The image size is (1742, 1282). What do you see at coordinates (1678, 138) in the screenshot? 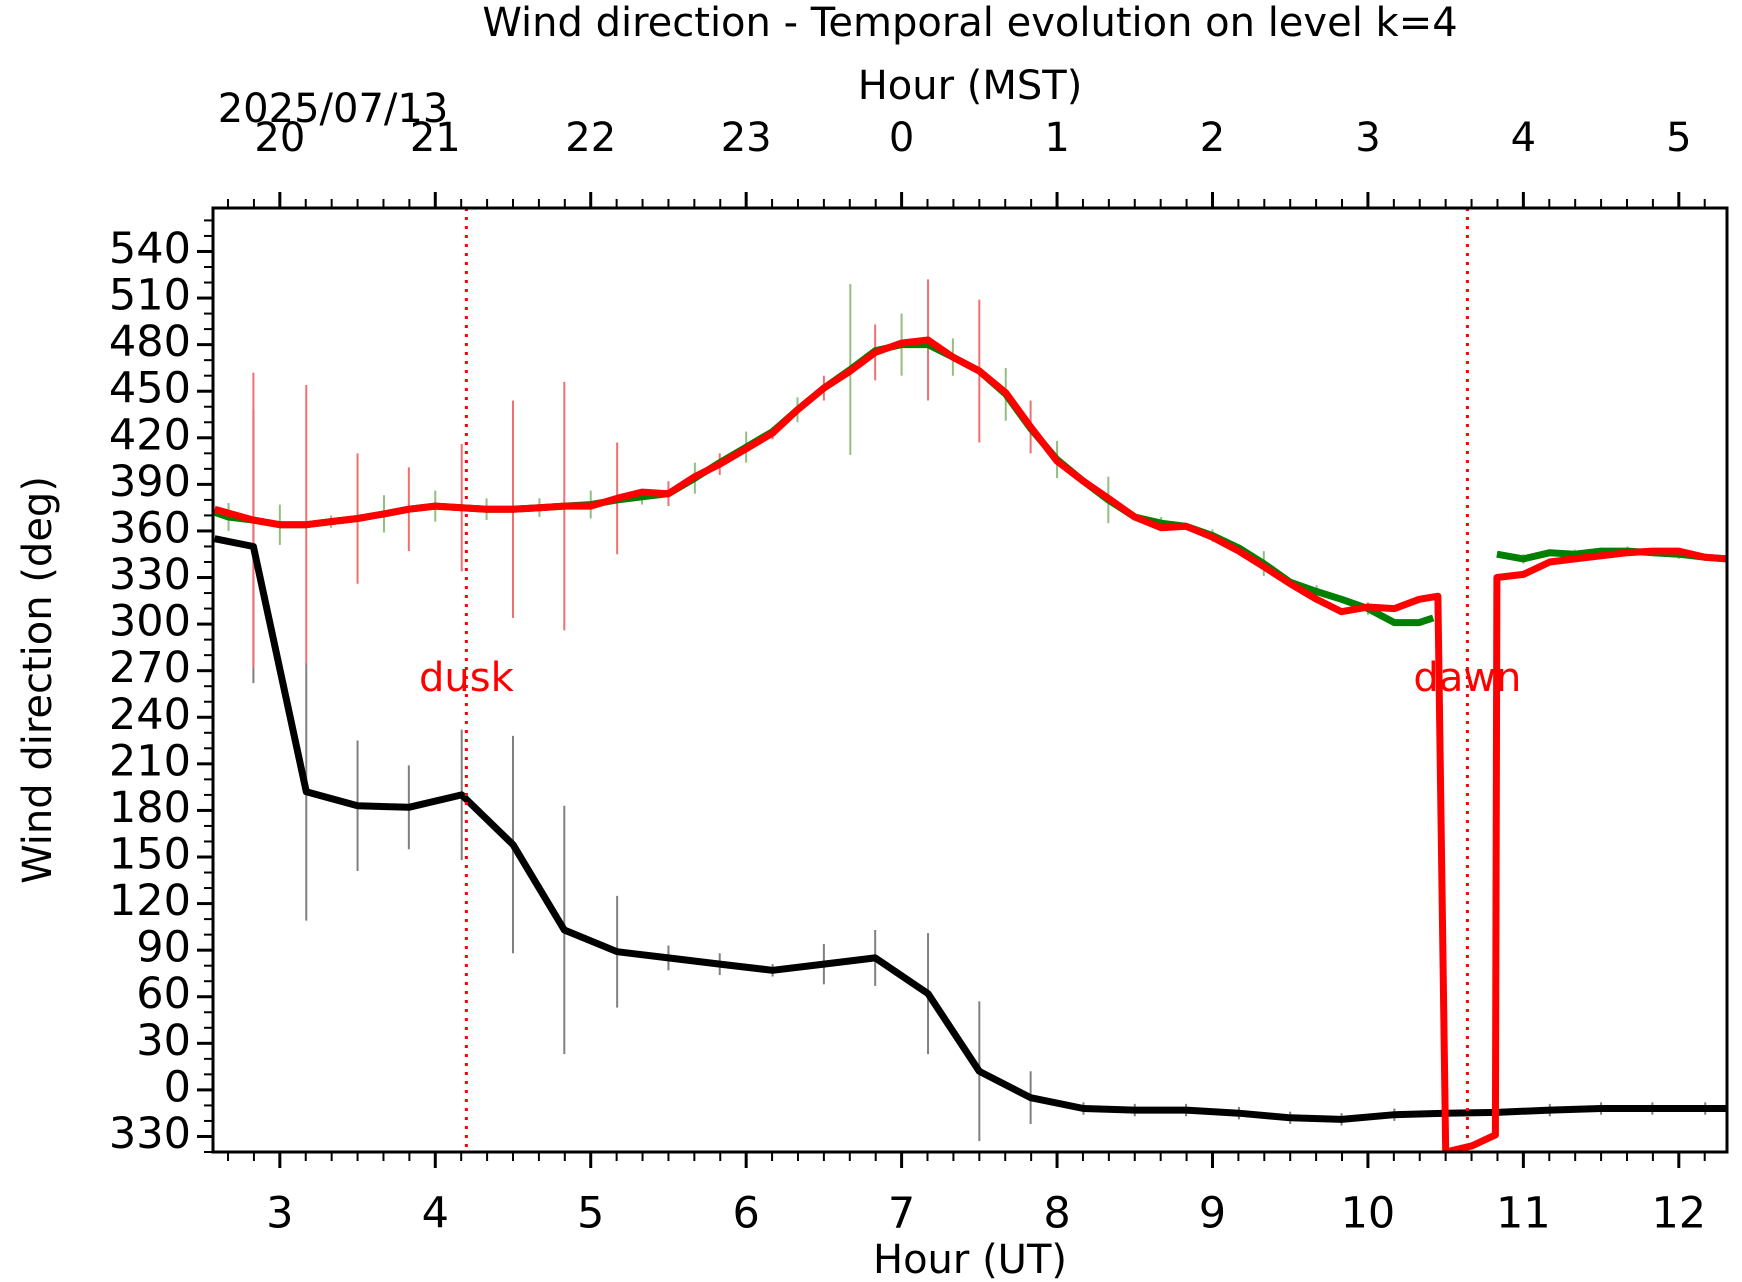
I see `x2-tick-label: 5` at bounding box center [1678, 138].